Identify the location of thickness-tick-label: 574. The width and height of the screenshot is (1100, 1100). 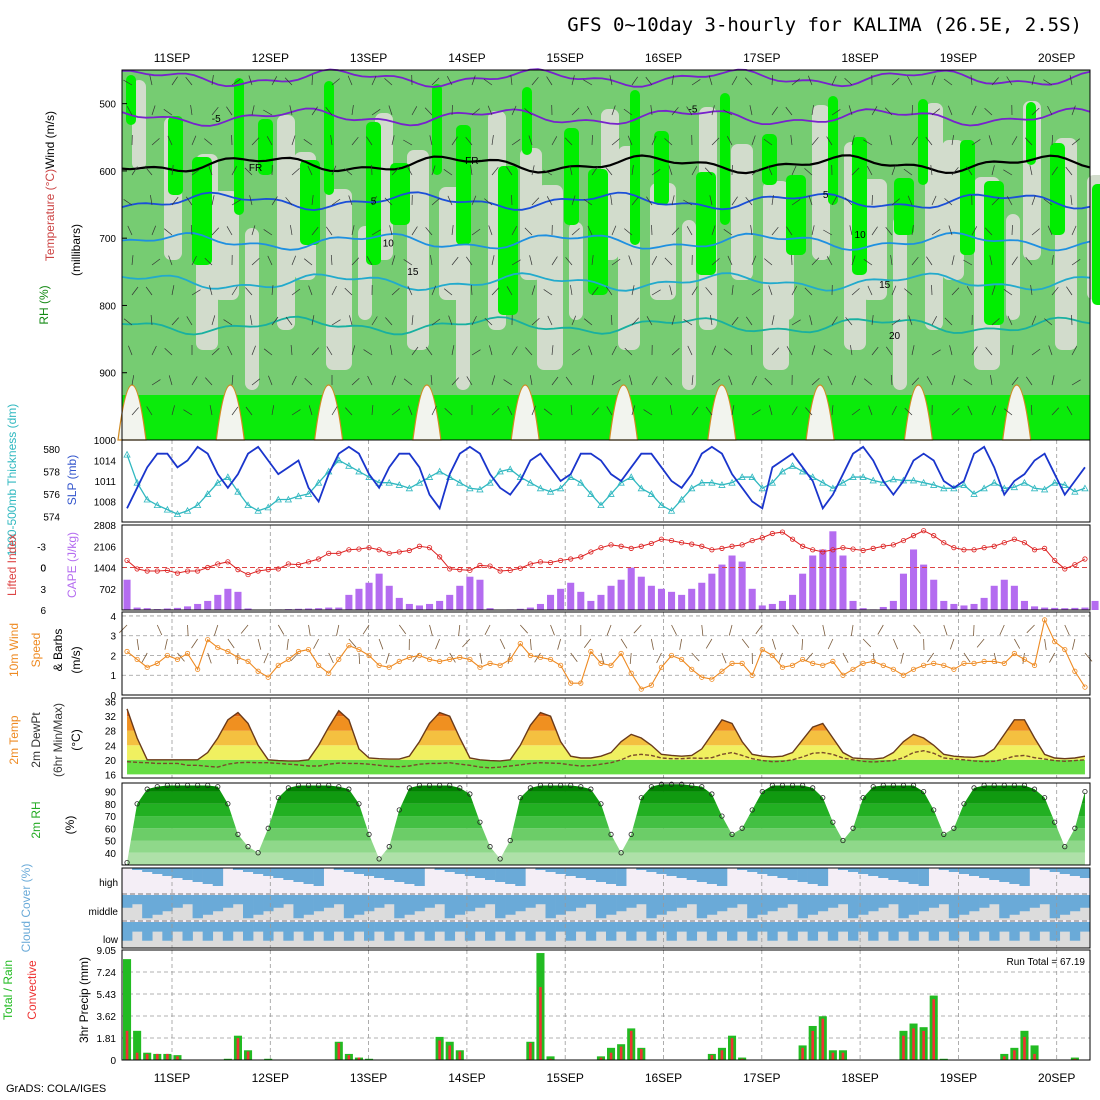
(51, 517).